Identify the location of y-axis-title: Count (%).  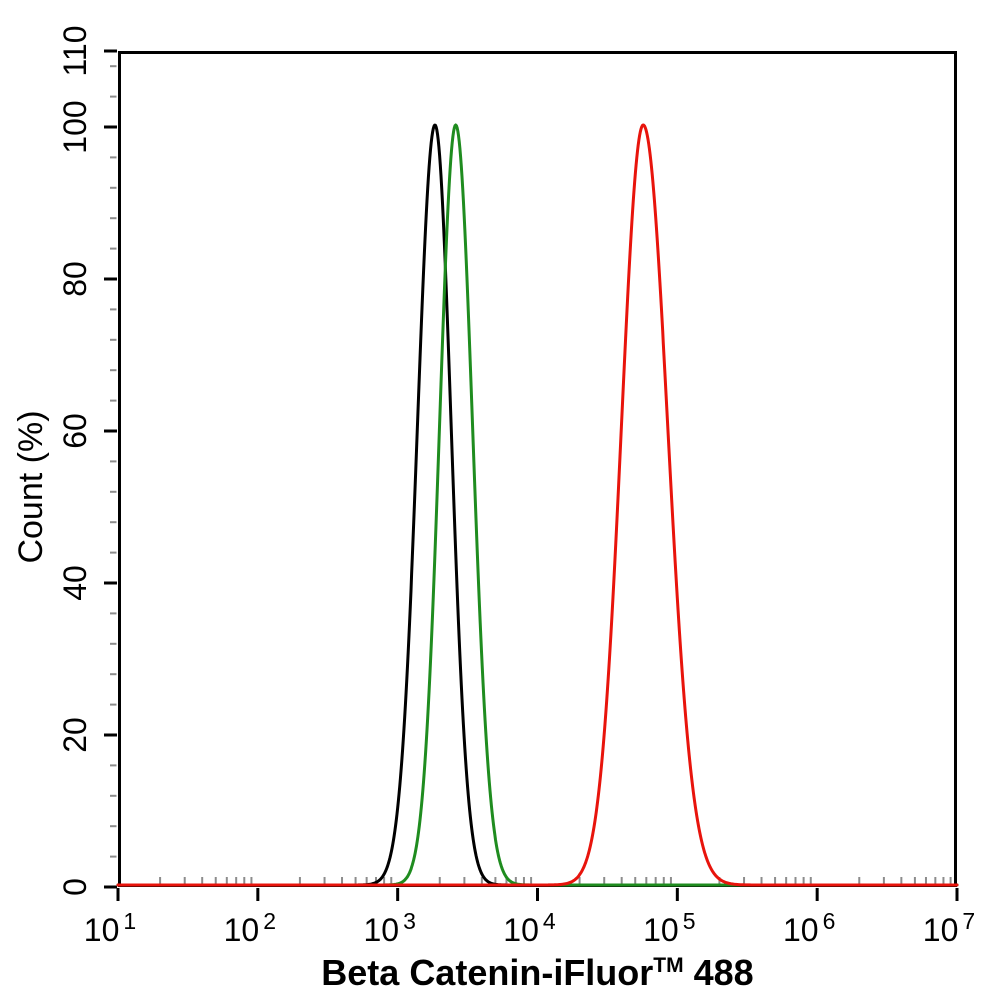
(31, 486).